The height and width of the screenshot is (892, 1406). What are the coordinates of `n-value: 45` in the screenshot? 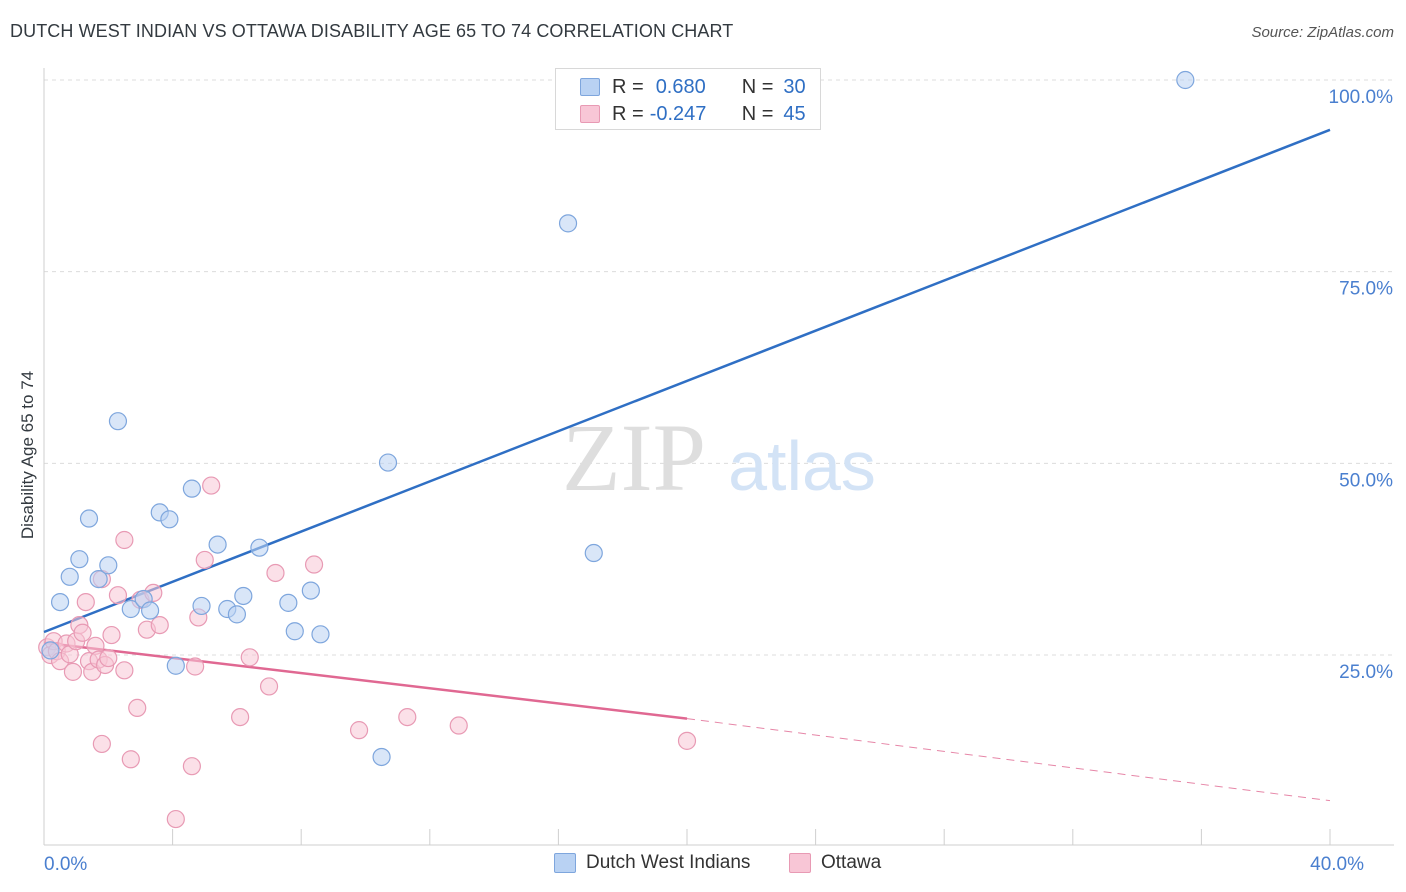 It's located at (794, 113).